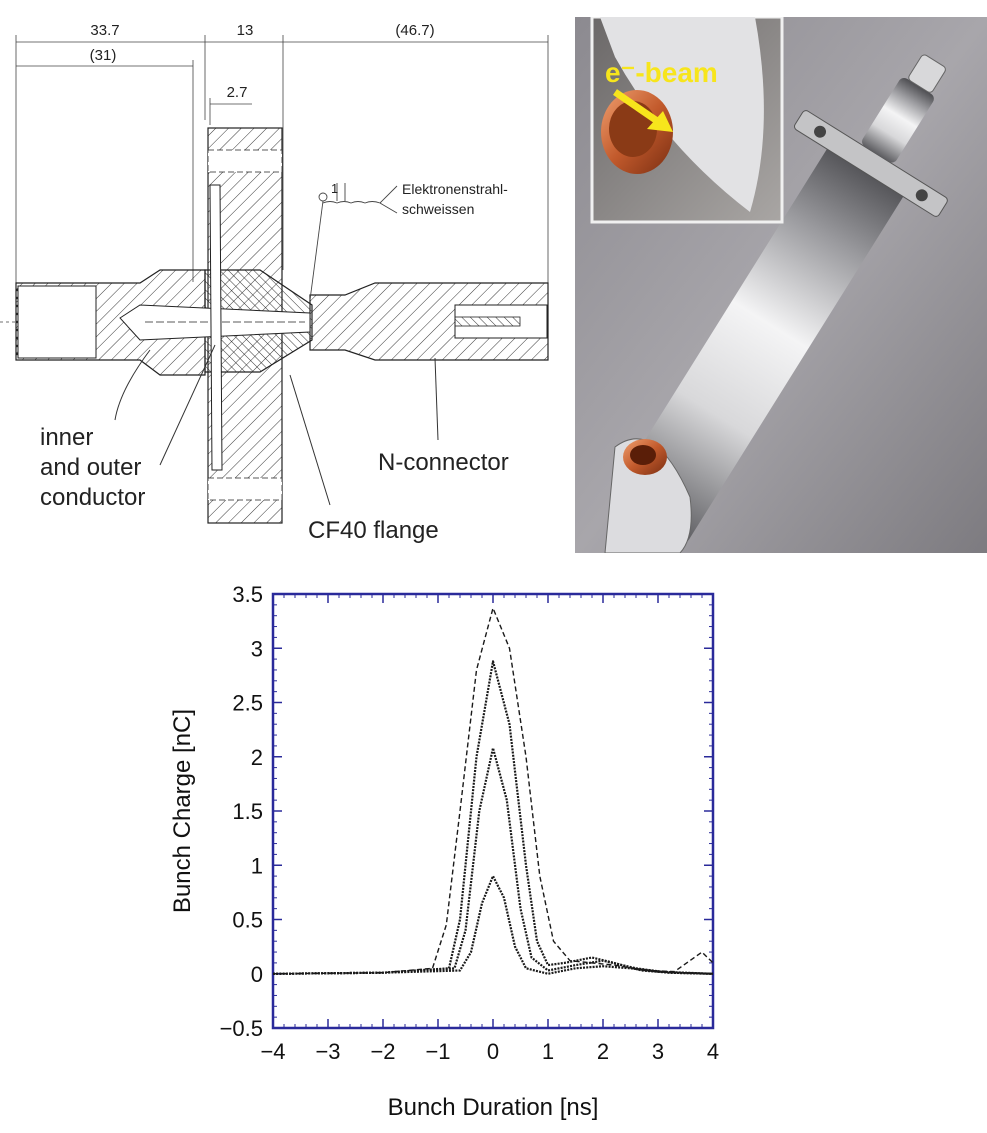 The height and width of the screenshot is (1133, 987). What do you see at coordinates (245, 30) in the screenshot?
I see `dim-flange: 13` at bounding box center [245, 30].